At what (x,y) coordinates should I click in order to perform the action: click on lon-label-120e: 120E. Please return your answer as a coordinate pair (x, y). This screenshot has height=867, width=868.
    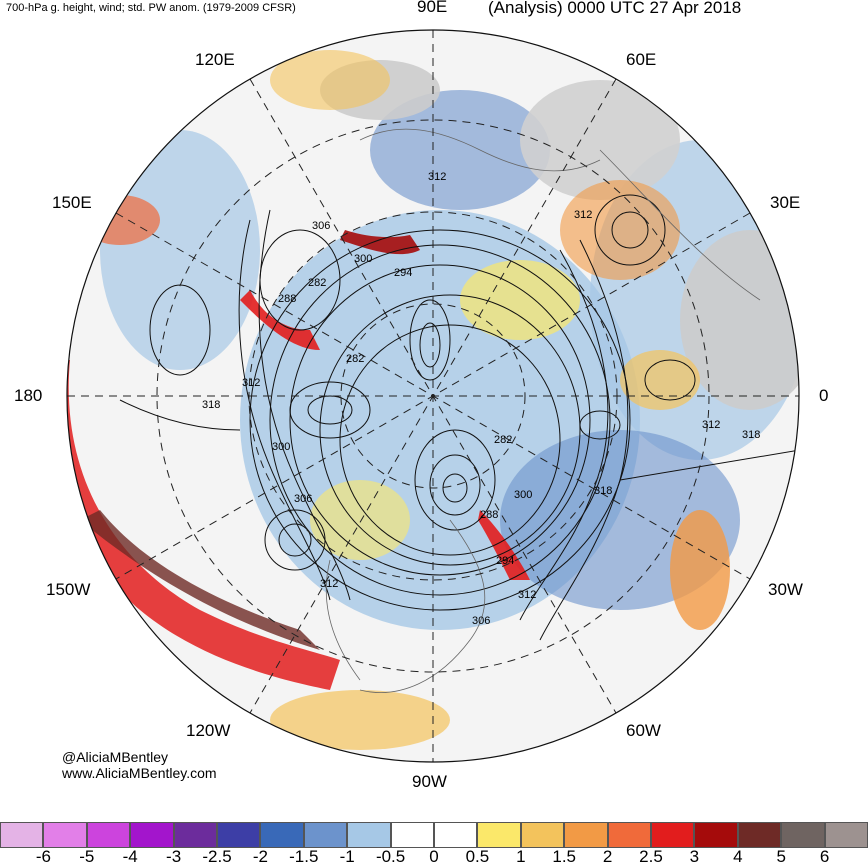
    Looking at the image, I should click on (215, 59).